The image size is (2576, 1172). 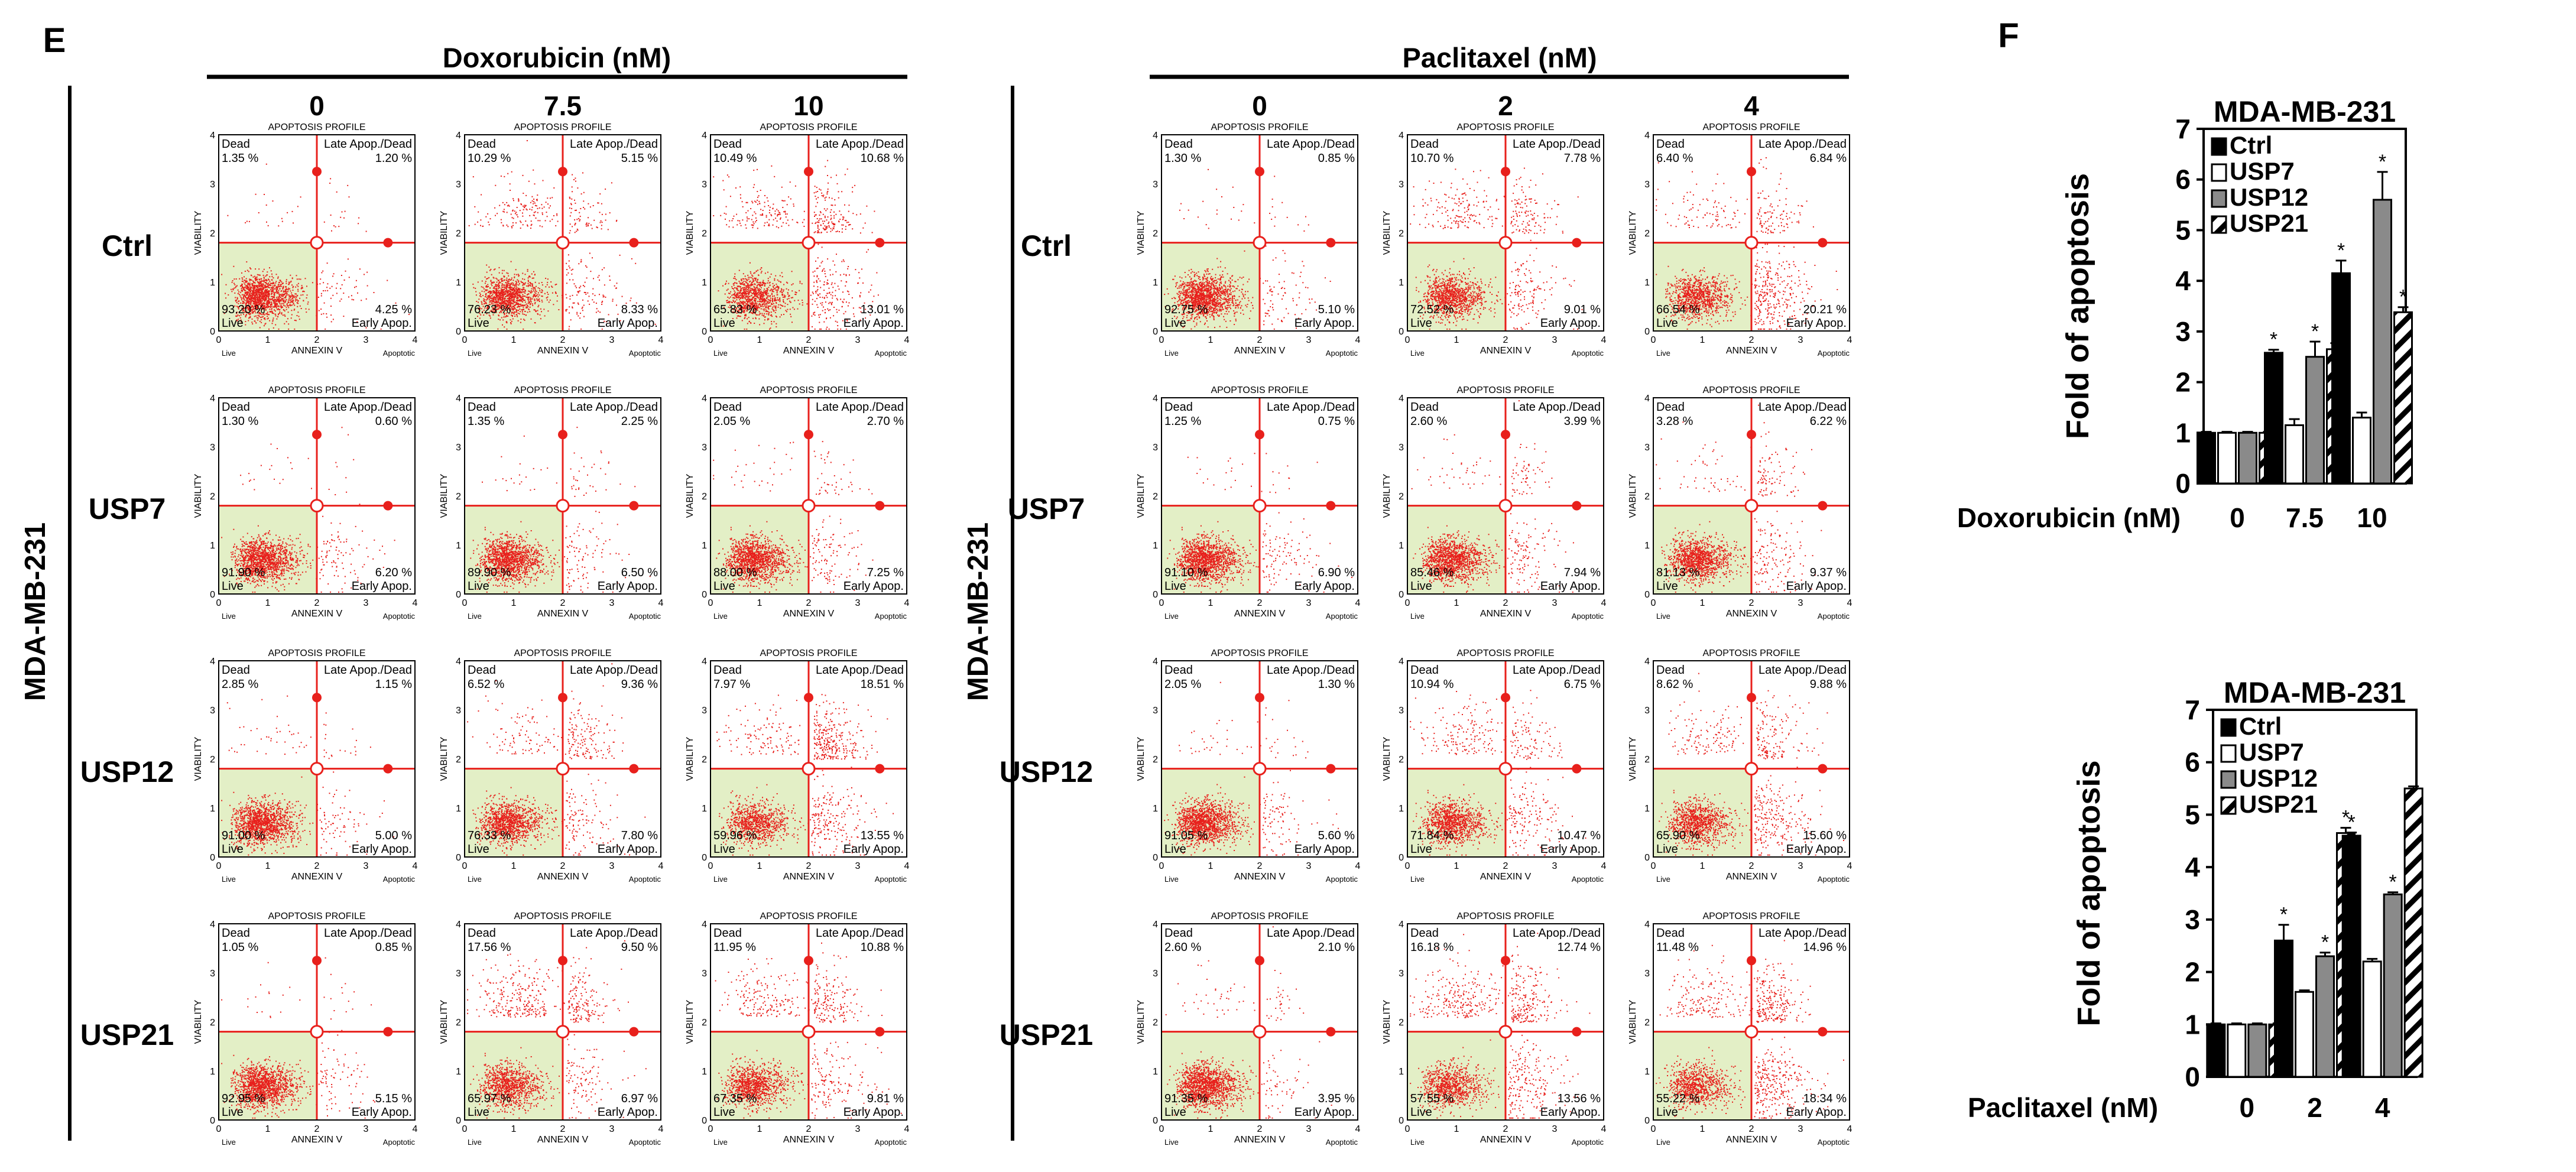 What do you see at coordinates (907, 603) in the screenshot?
I see `x-tick-label: 4` at bounding box center [907, 603].